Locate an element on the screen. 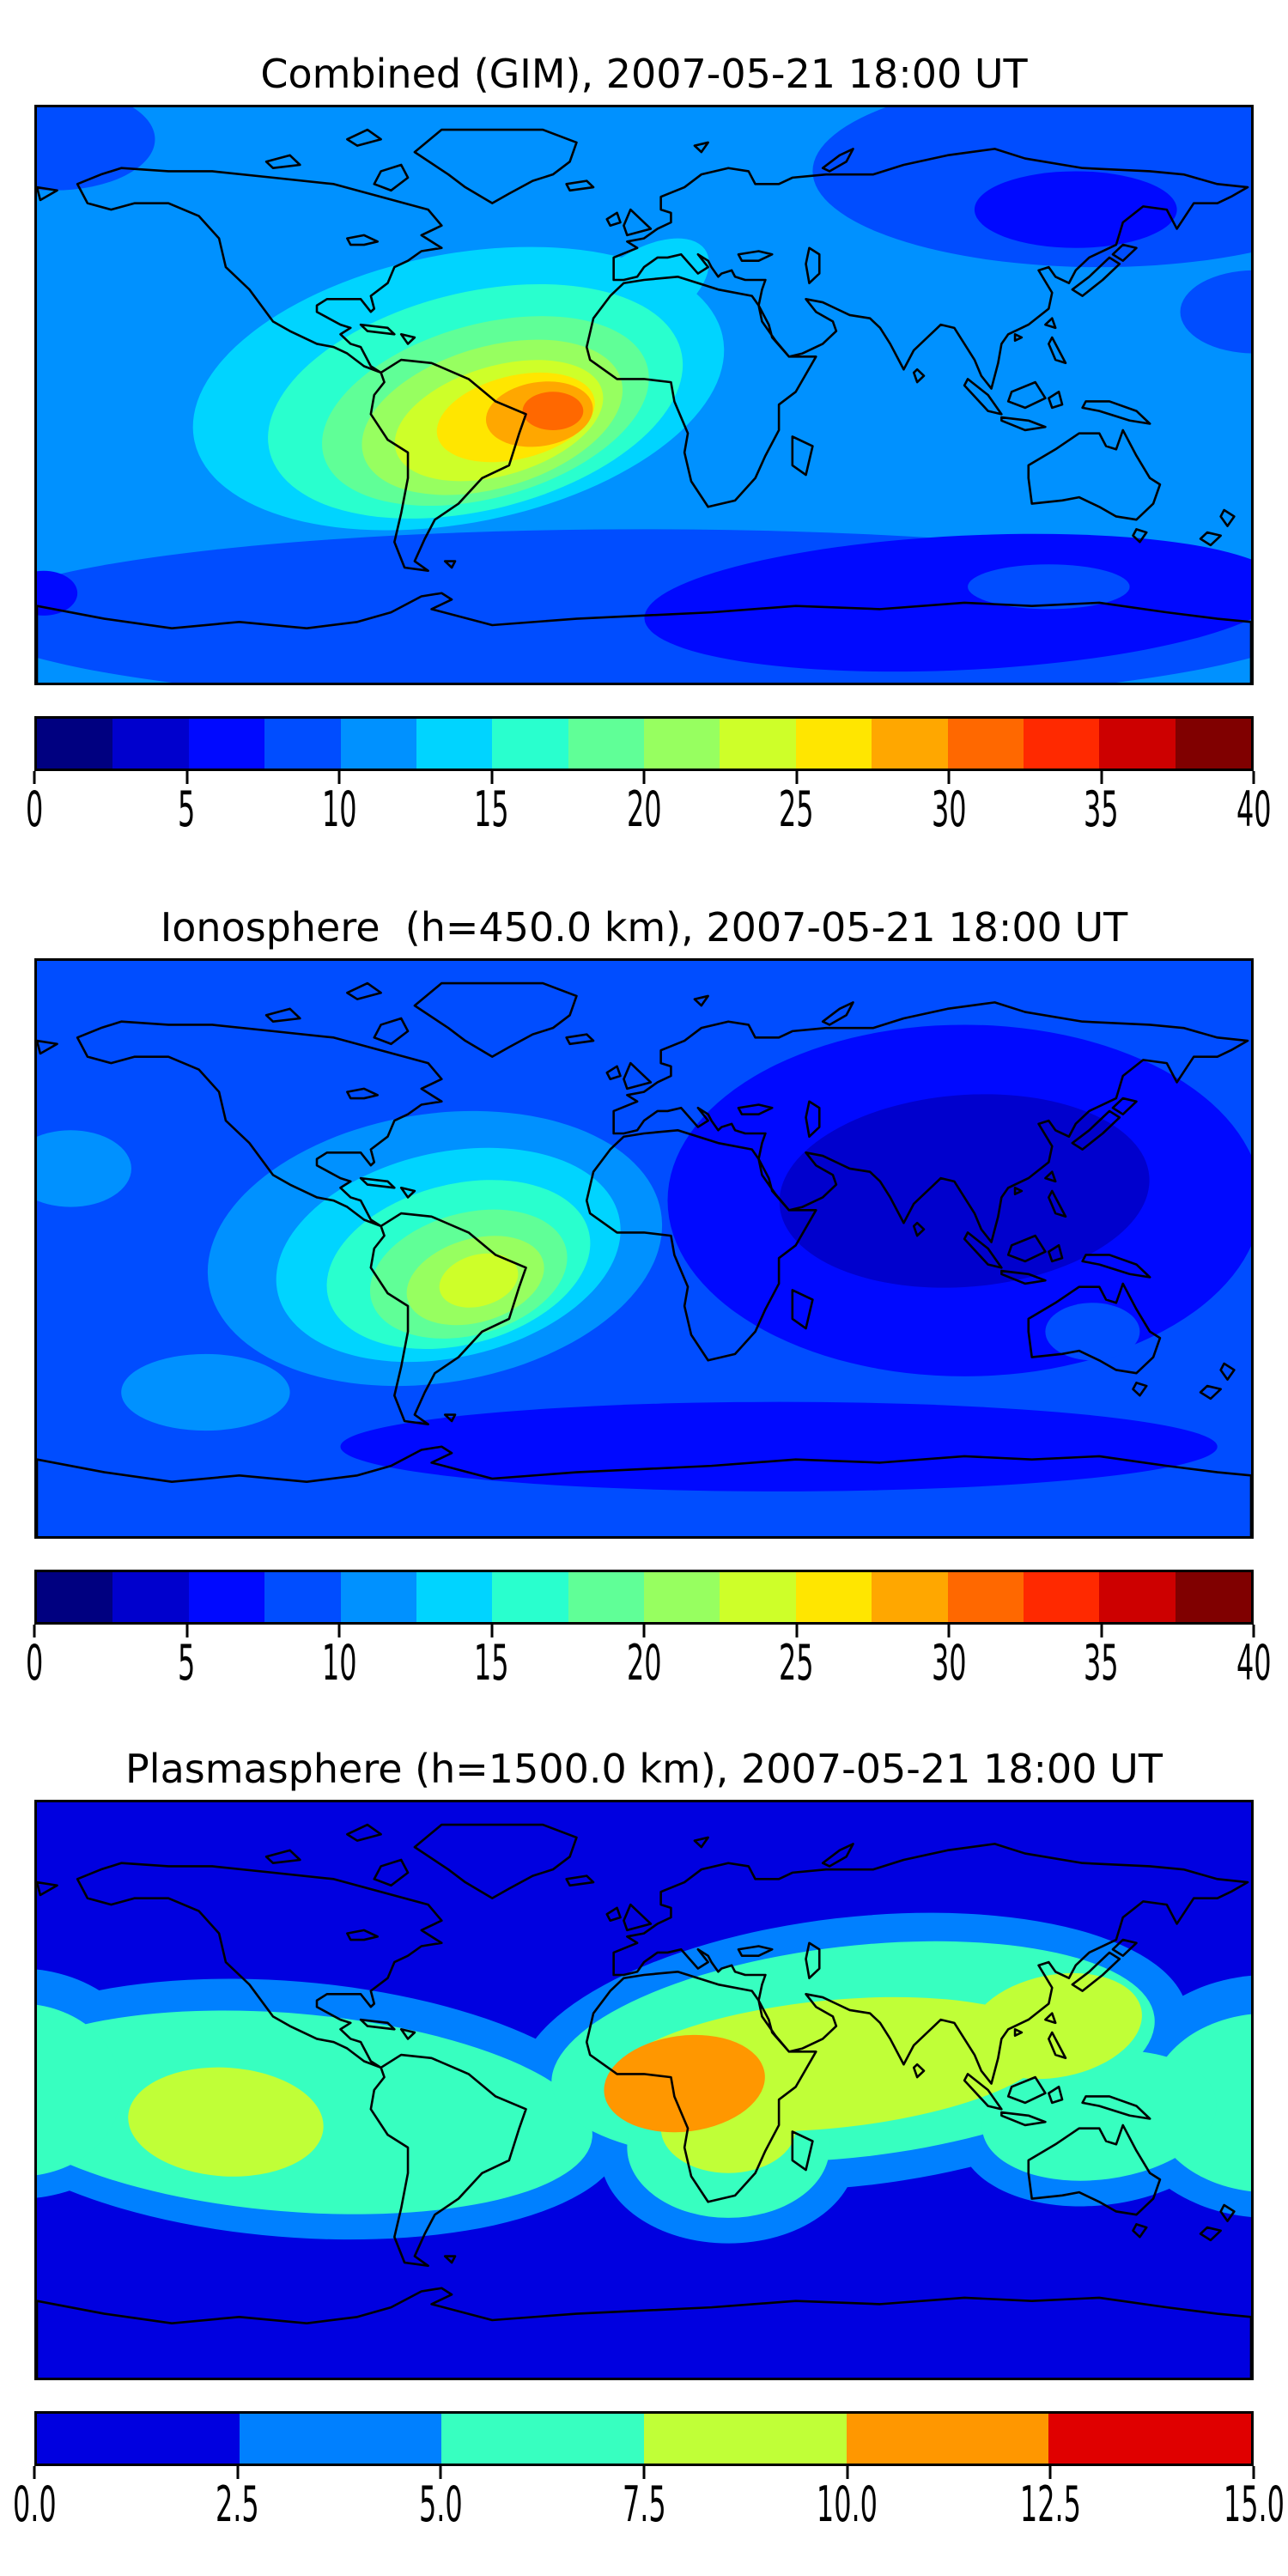 The image size is (1288, 2576). colorbar-tick-label: 12.5 is located at coordinates (1050, 2504).